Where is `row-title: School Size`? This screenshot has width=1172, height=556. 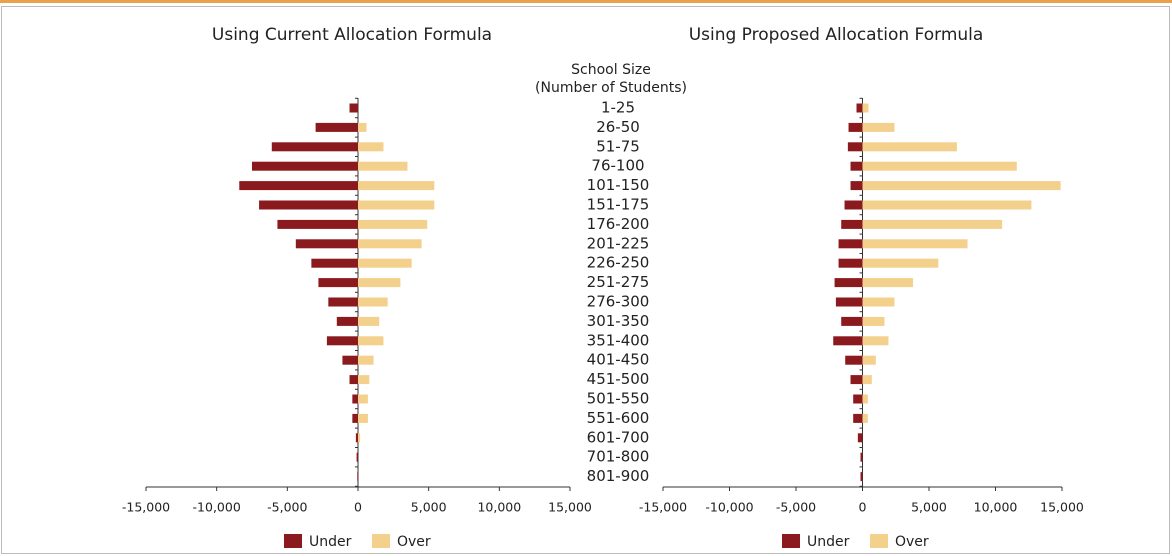
row-title: School Size is located at coordinates (611, 70).